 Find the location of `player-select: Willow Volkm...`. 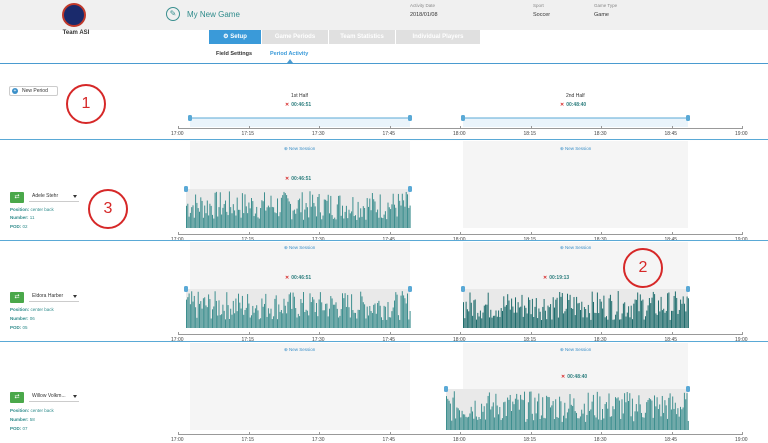

player-select: Willow Volkm... is located at coordinates (54, 397).